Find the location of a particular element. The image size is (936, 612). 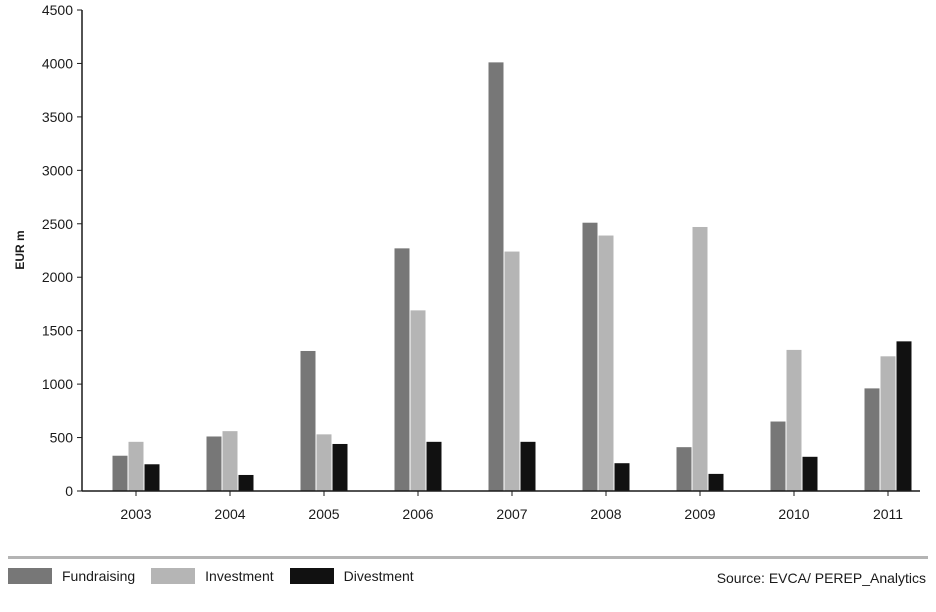

legend-divider is located at coordinates (468, 557).